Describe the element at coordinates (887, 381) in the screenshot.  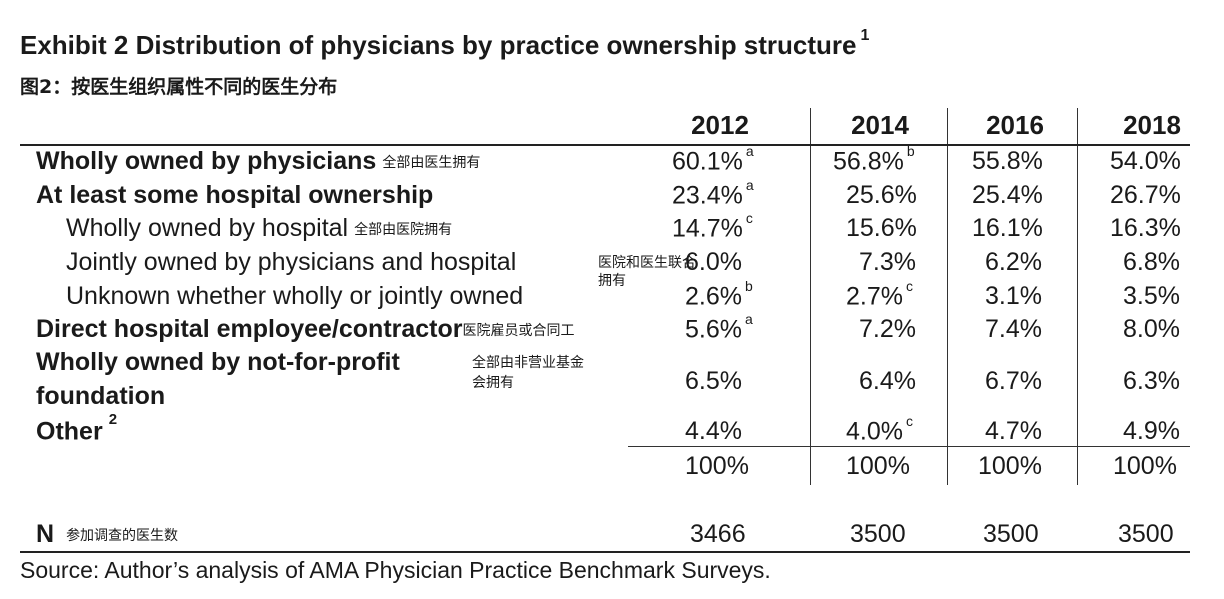
I see `table-cell: 6.4%` at that location.